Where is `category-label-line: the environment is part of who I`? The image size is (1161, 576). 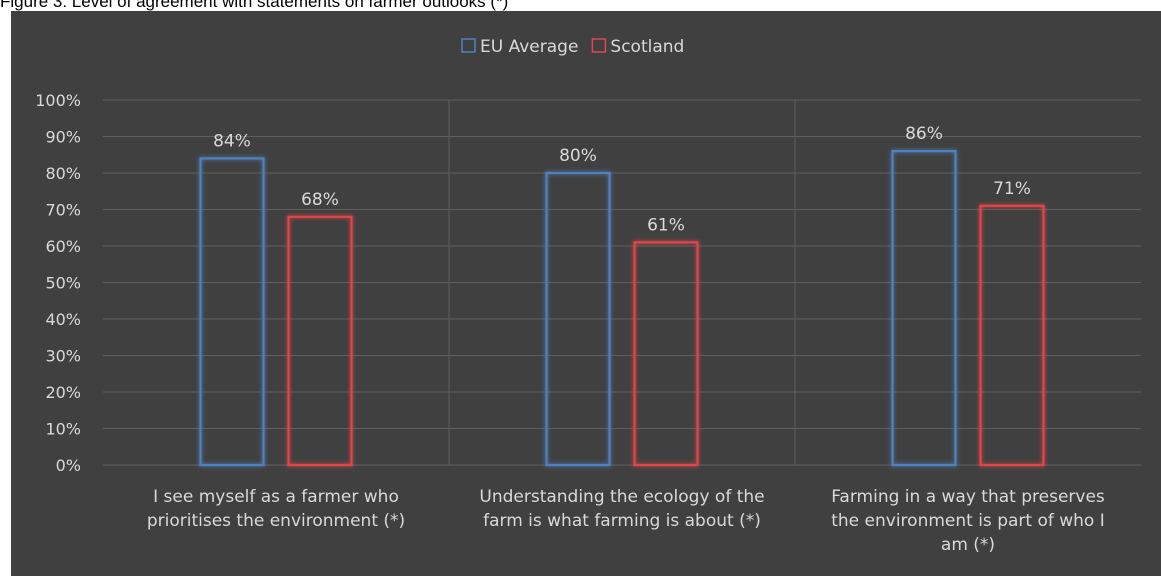 category-label-line: the environment is part of who I is located at coordinates (968, 521).